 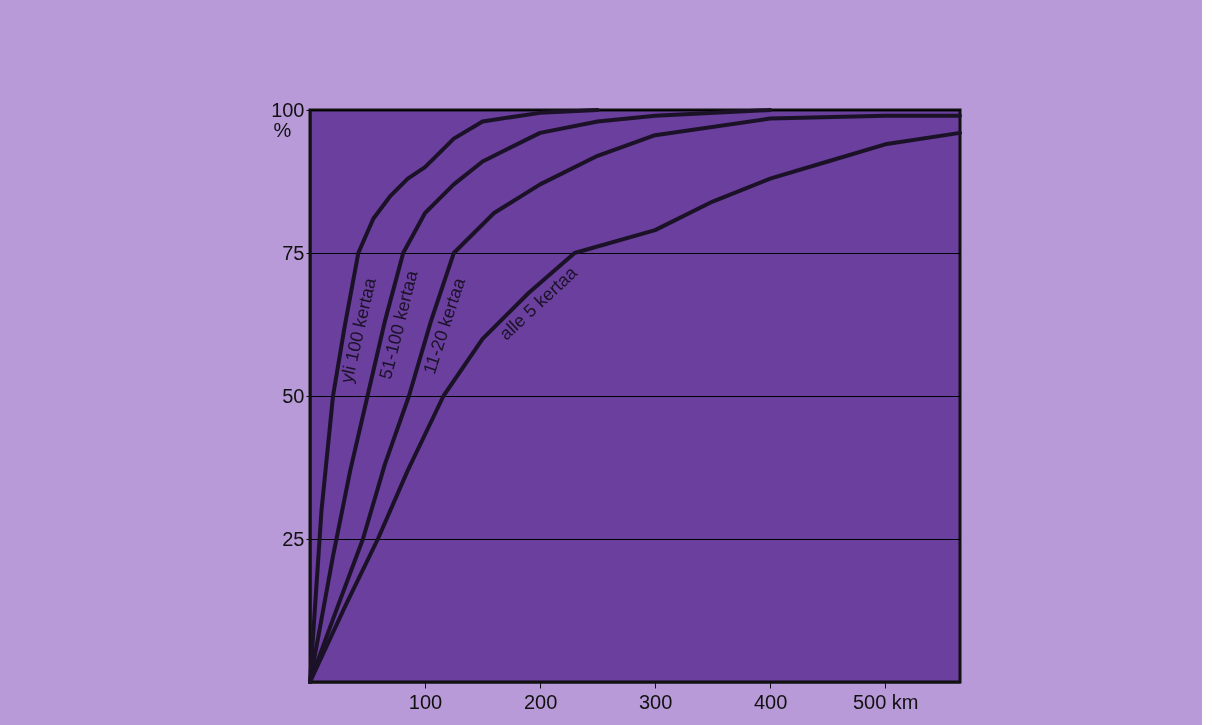 I want to click on y-tick-label: 75, so click(x=293, y=252).